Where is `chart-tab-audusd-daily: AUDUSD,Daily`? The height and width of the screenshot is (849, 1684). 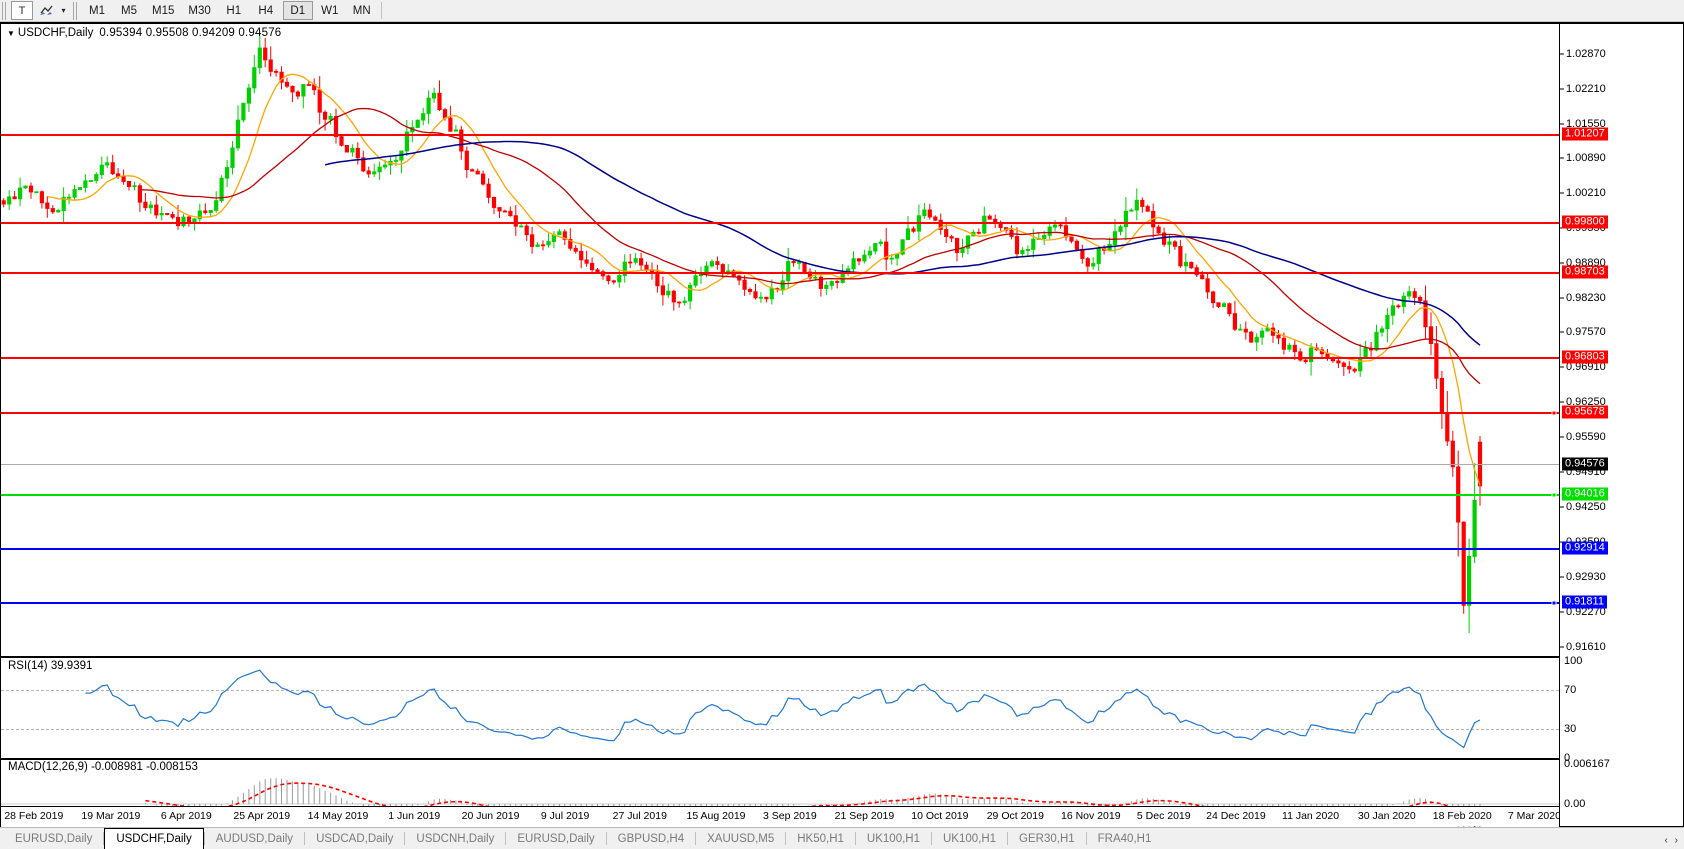 chart-tab-audusd-daily: AUDUSD,Daily is located at coordinates (254, 839).